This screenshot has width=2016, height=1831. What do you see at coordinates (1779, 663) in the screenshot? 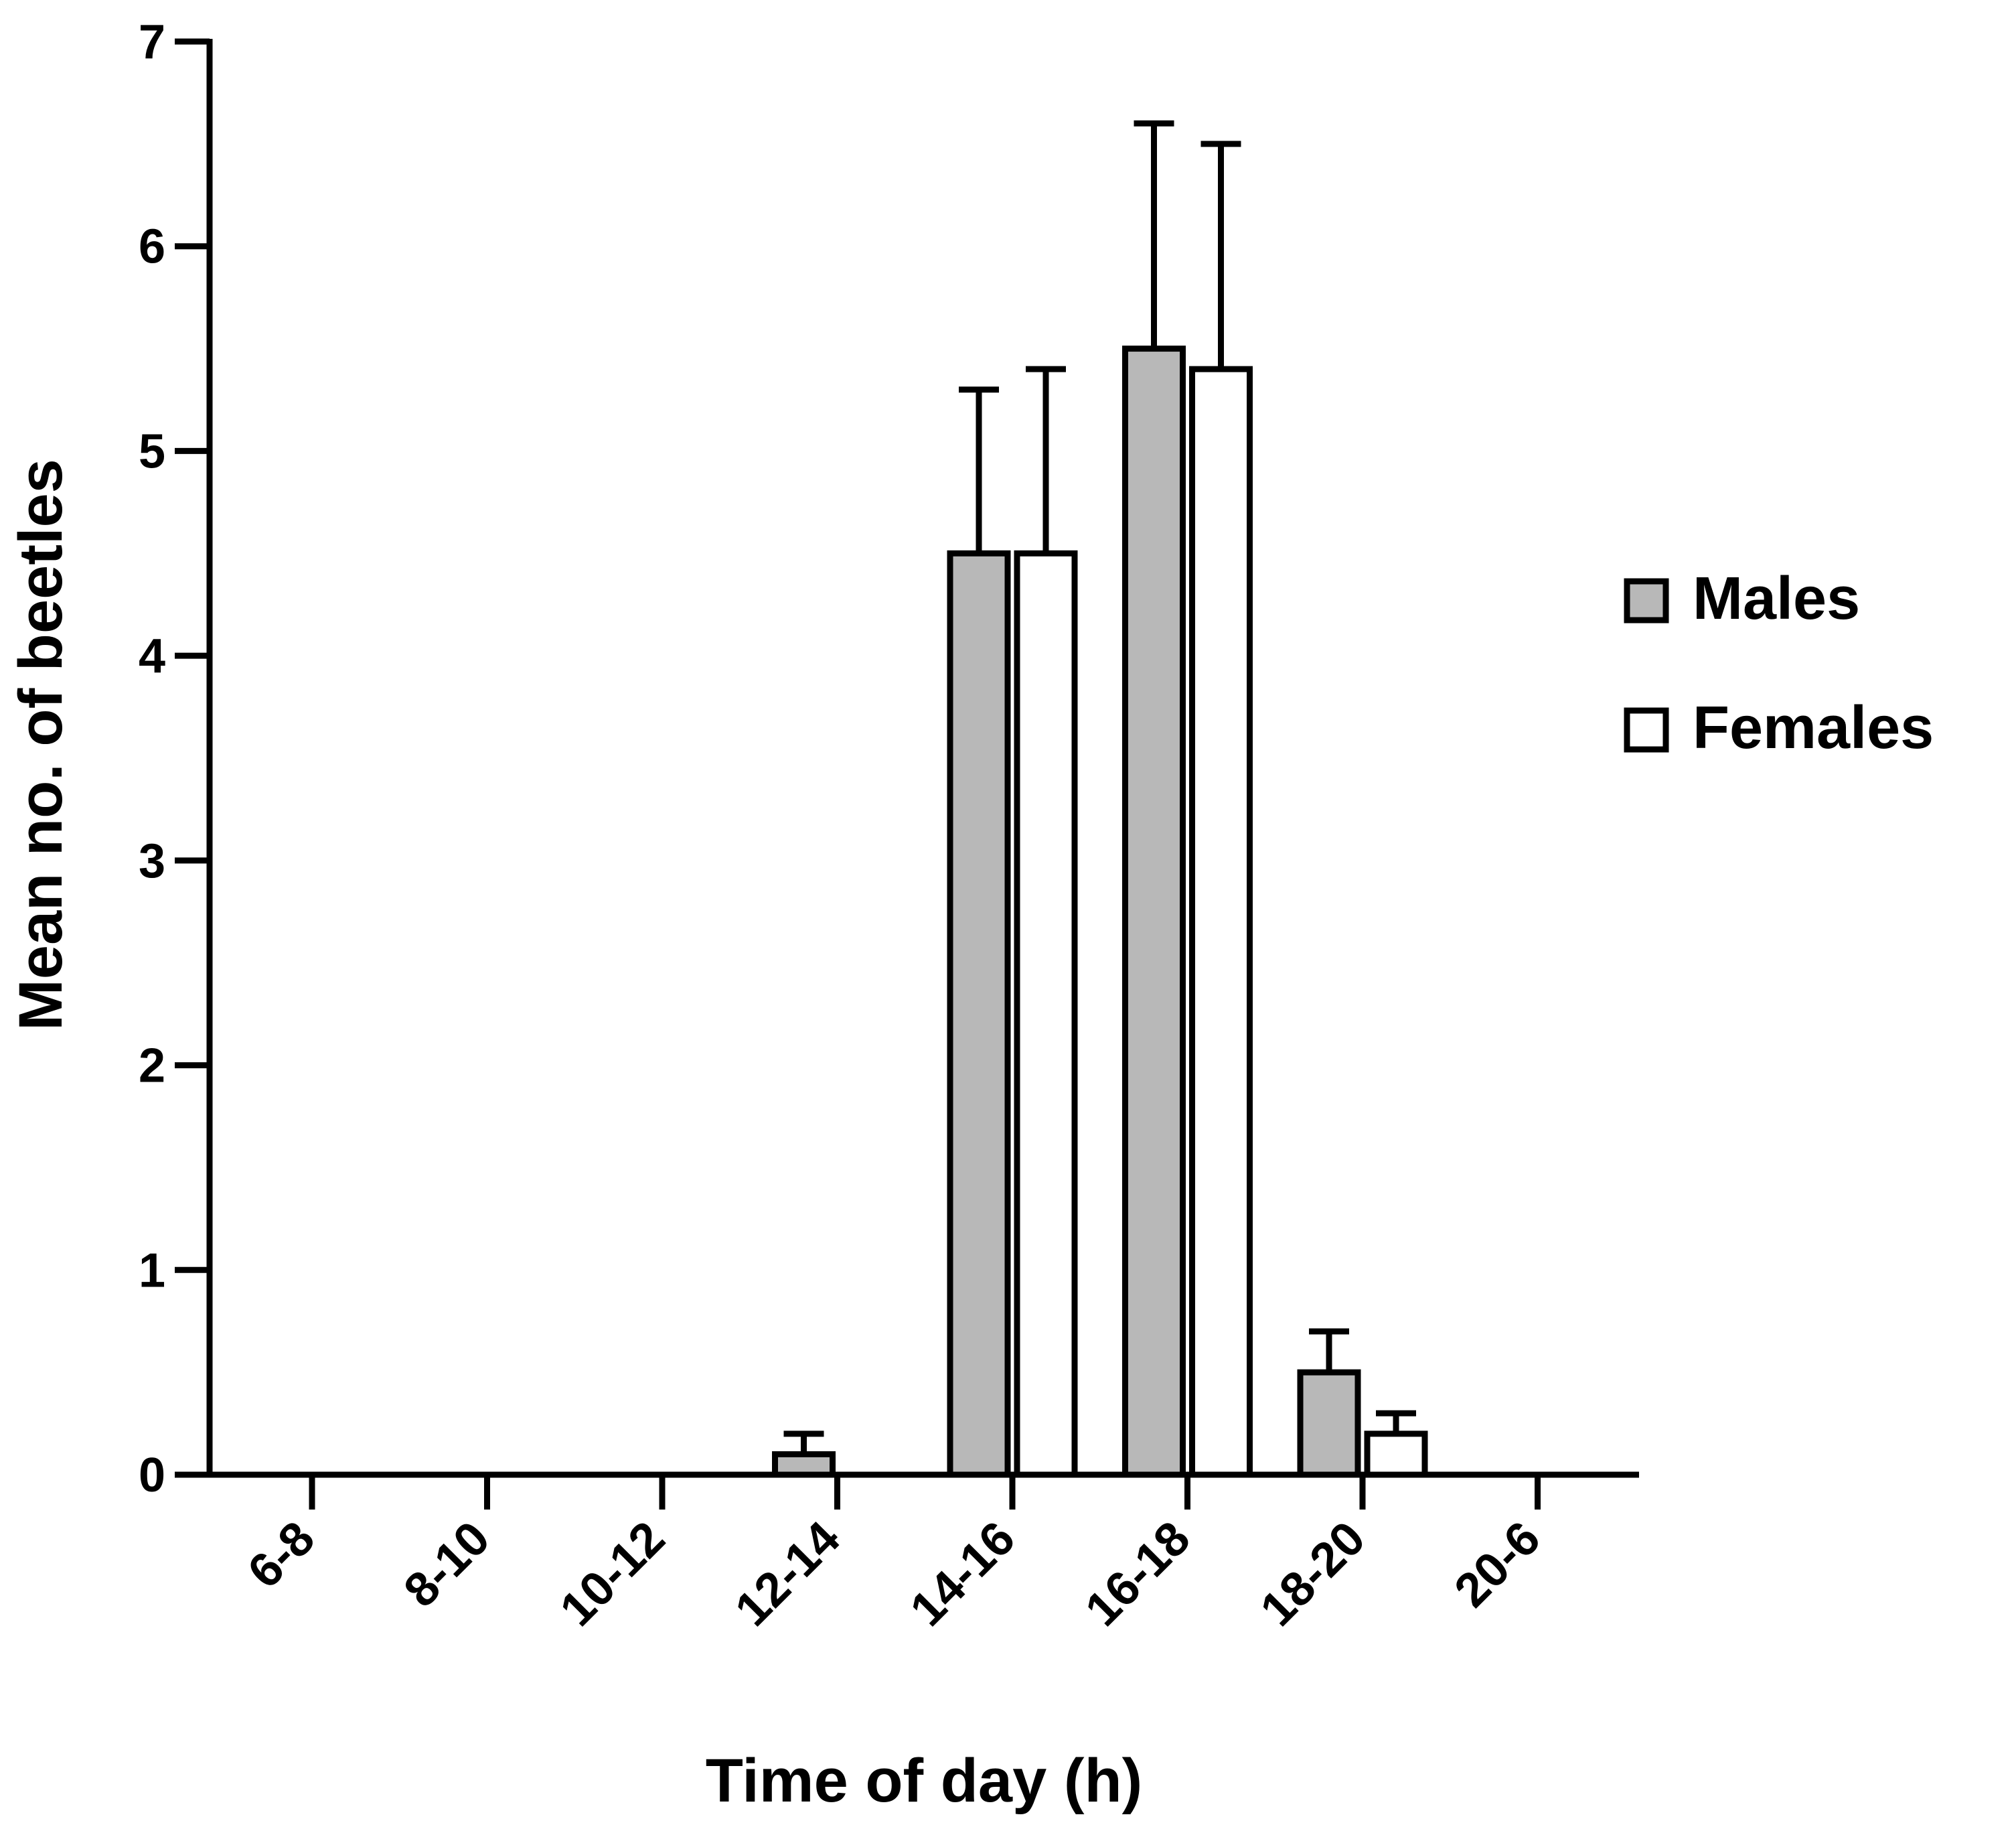
I see `legend: Males Females` at bounding box center [1779, 663].